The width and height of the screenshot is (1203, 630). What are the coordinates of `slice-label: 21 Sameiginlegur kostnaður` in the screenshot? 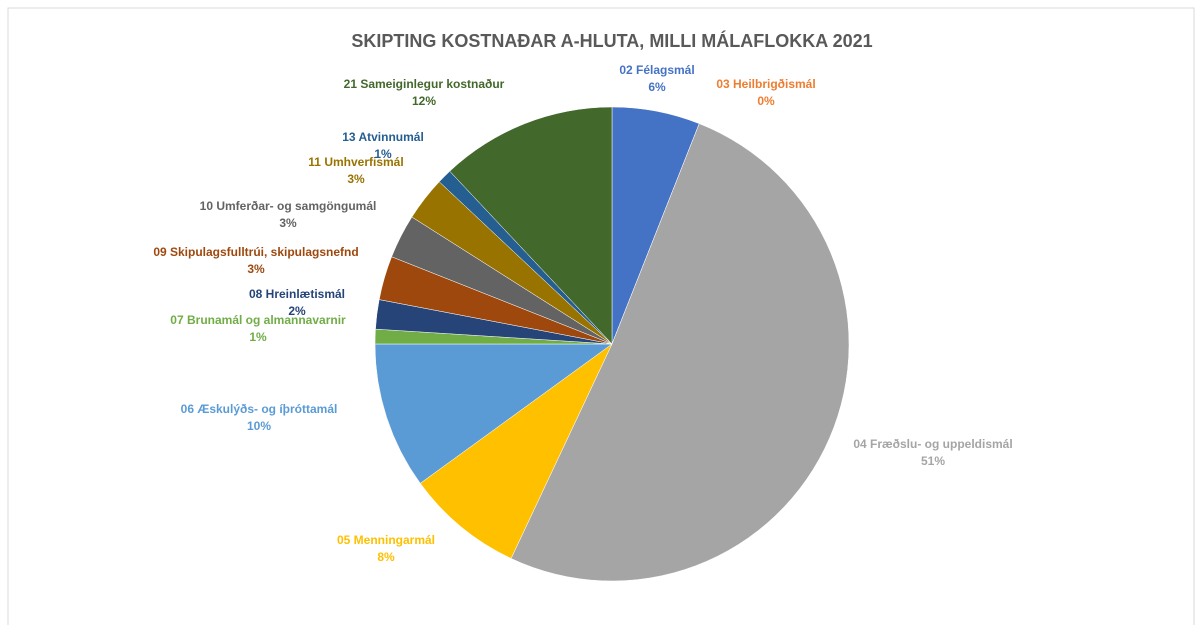 It's located at (424, 84).